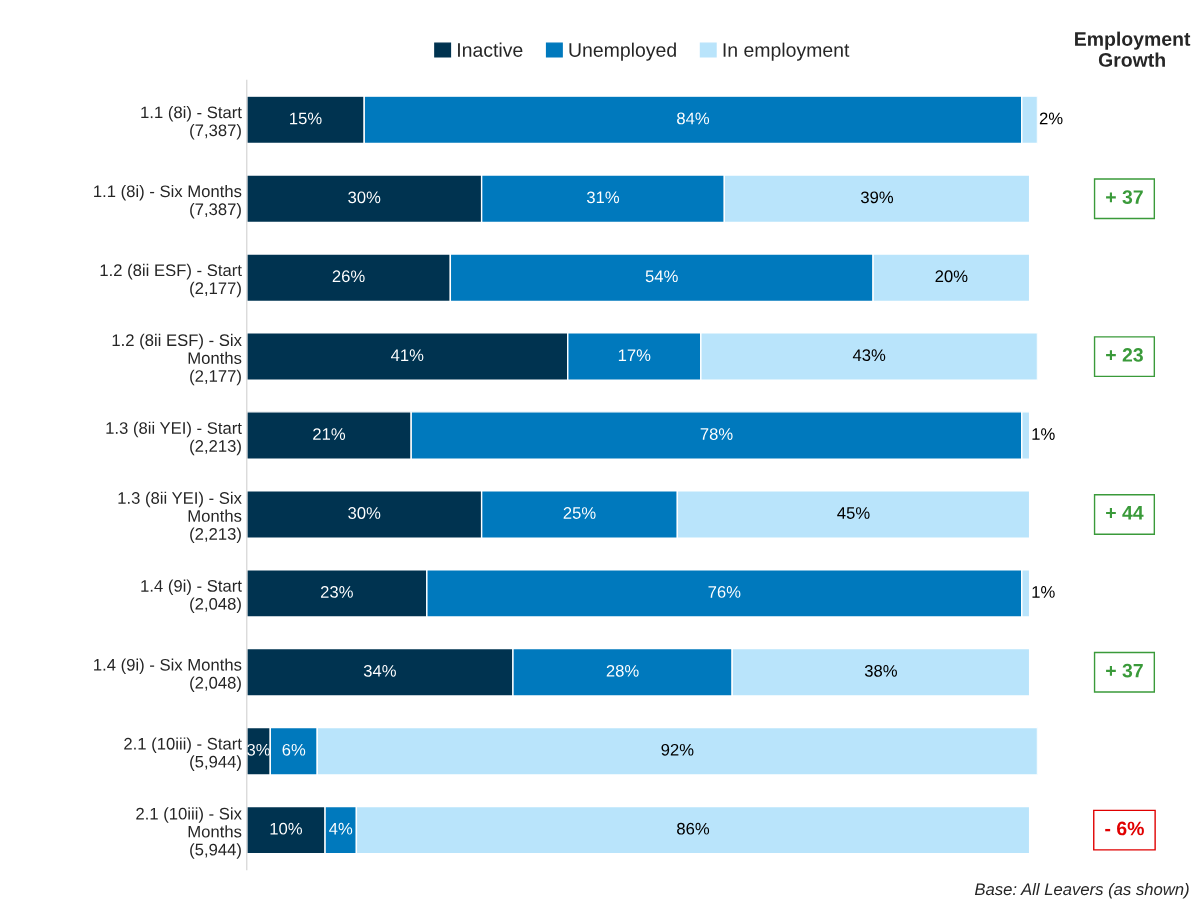 This screenshot has width=1198, height=903. Describe the element at coordinates (1124, 355) in the screenshot. I see `text: + 23` at that location.